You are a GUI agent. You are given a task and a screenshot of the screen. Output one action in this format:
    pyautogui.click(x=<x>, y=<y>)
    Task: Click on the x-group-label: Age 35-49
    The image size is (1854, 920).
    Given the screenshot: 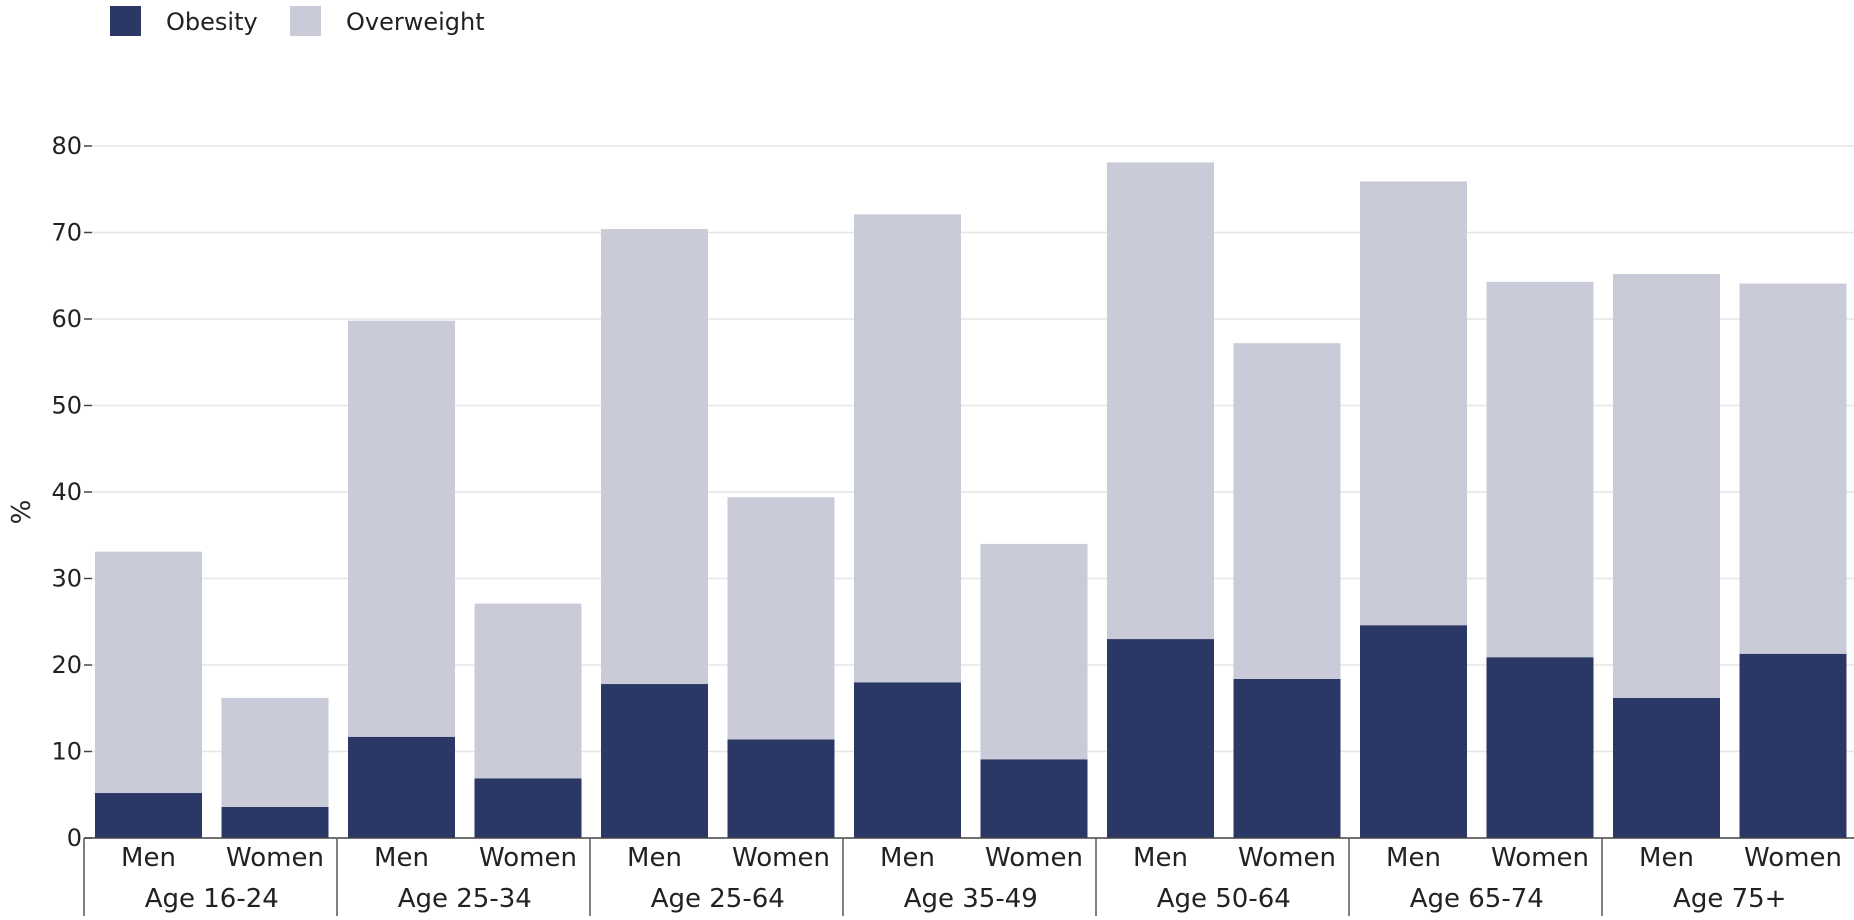 What is the action you would take?
    pyautogui.click(x=971, y=899)
    